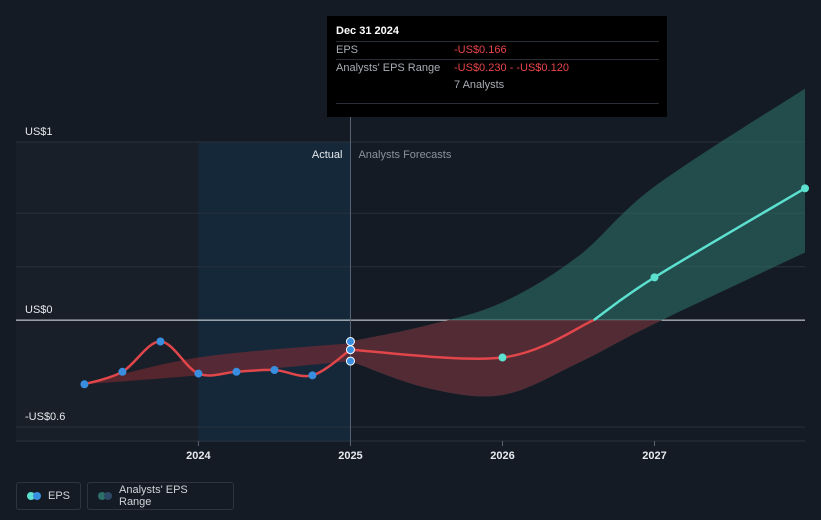 This screenshot has height=520, width=821. I want to click on range-band-actual, so click(217, 364).